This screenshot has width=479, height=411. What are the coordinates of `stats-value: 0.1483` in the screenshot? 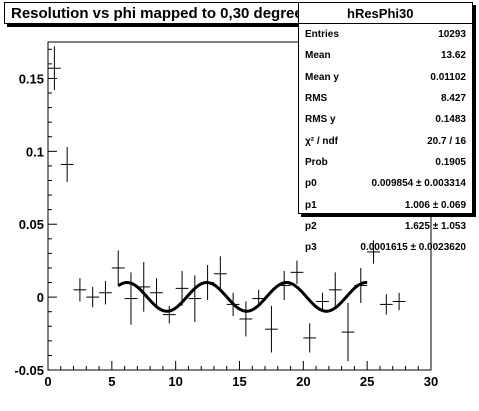 It's located at (450, 120).